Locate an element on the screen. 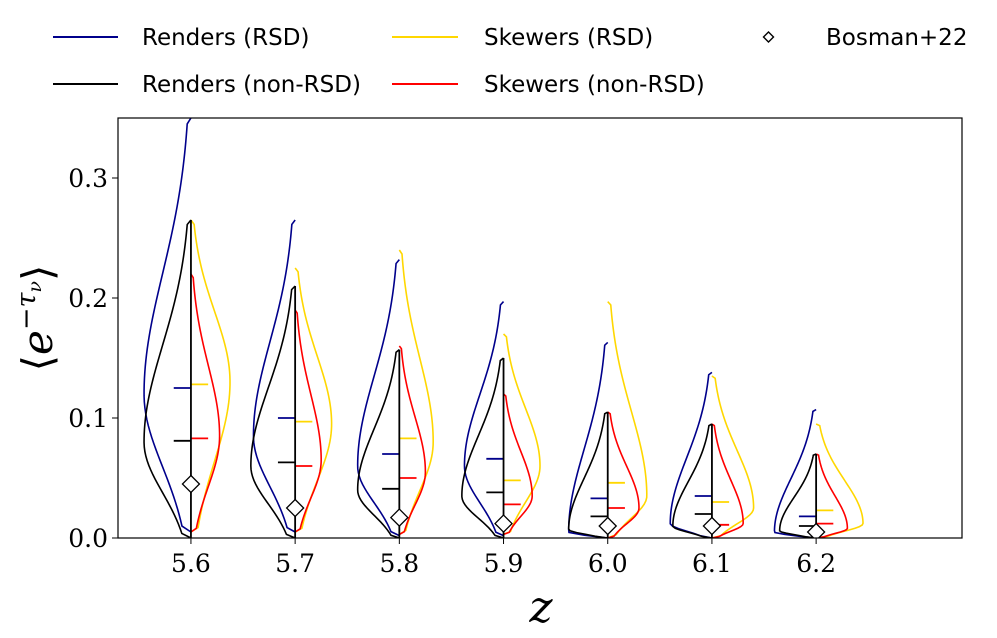 The height and width of the screenshot is (638, 997). x-axis: 5.6 5.7 5.8 5.9 6.0 6.1 6.2 is located at coordinates (503, 558).